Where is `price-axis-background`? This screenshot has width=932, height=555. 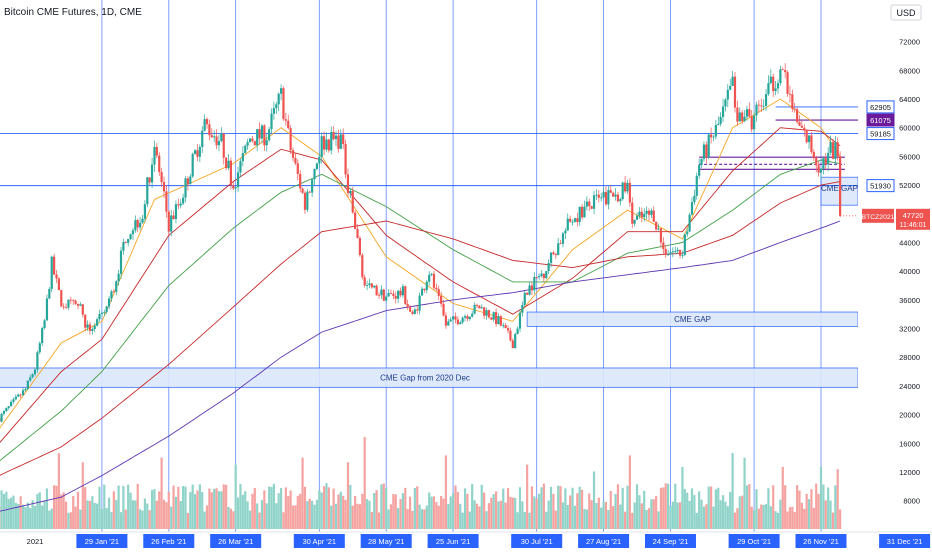 price-axis-background is located at coordinates (895, 266).